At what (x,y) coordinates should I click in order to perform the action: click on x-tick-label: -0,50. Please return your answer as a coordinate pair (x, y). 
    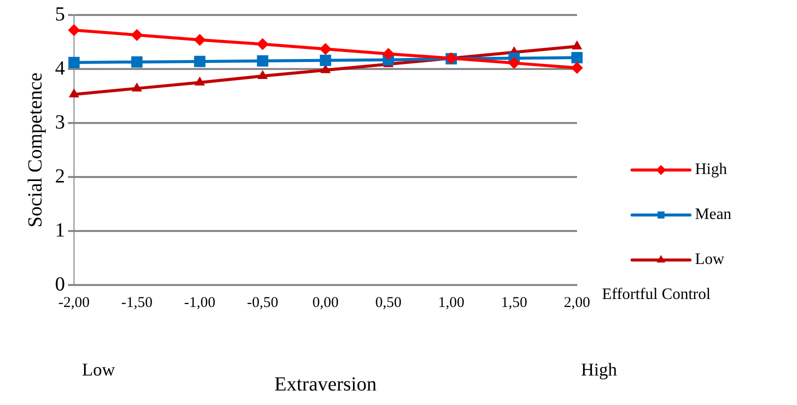
    Looking at the image, I should click on (262, 302).